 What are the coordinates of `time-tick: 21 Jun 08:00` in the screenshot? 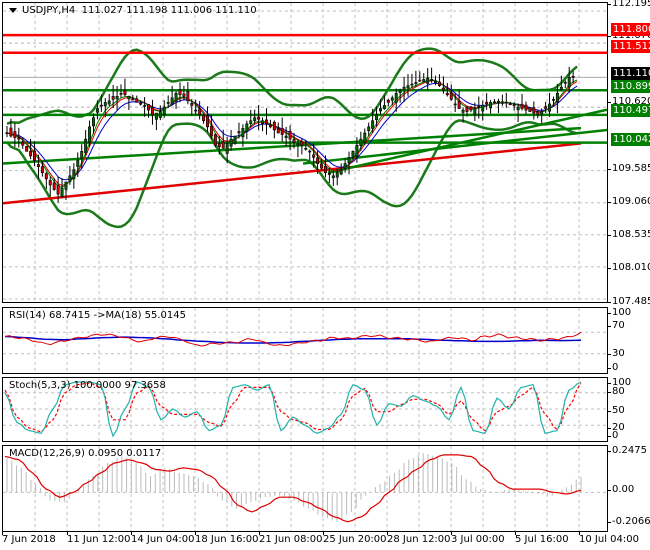 It's located at (291, 538).